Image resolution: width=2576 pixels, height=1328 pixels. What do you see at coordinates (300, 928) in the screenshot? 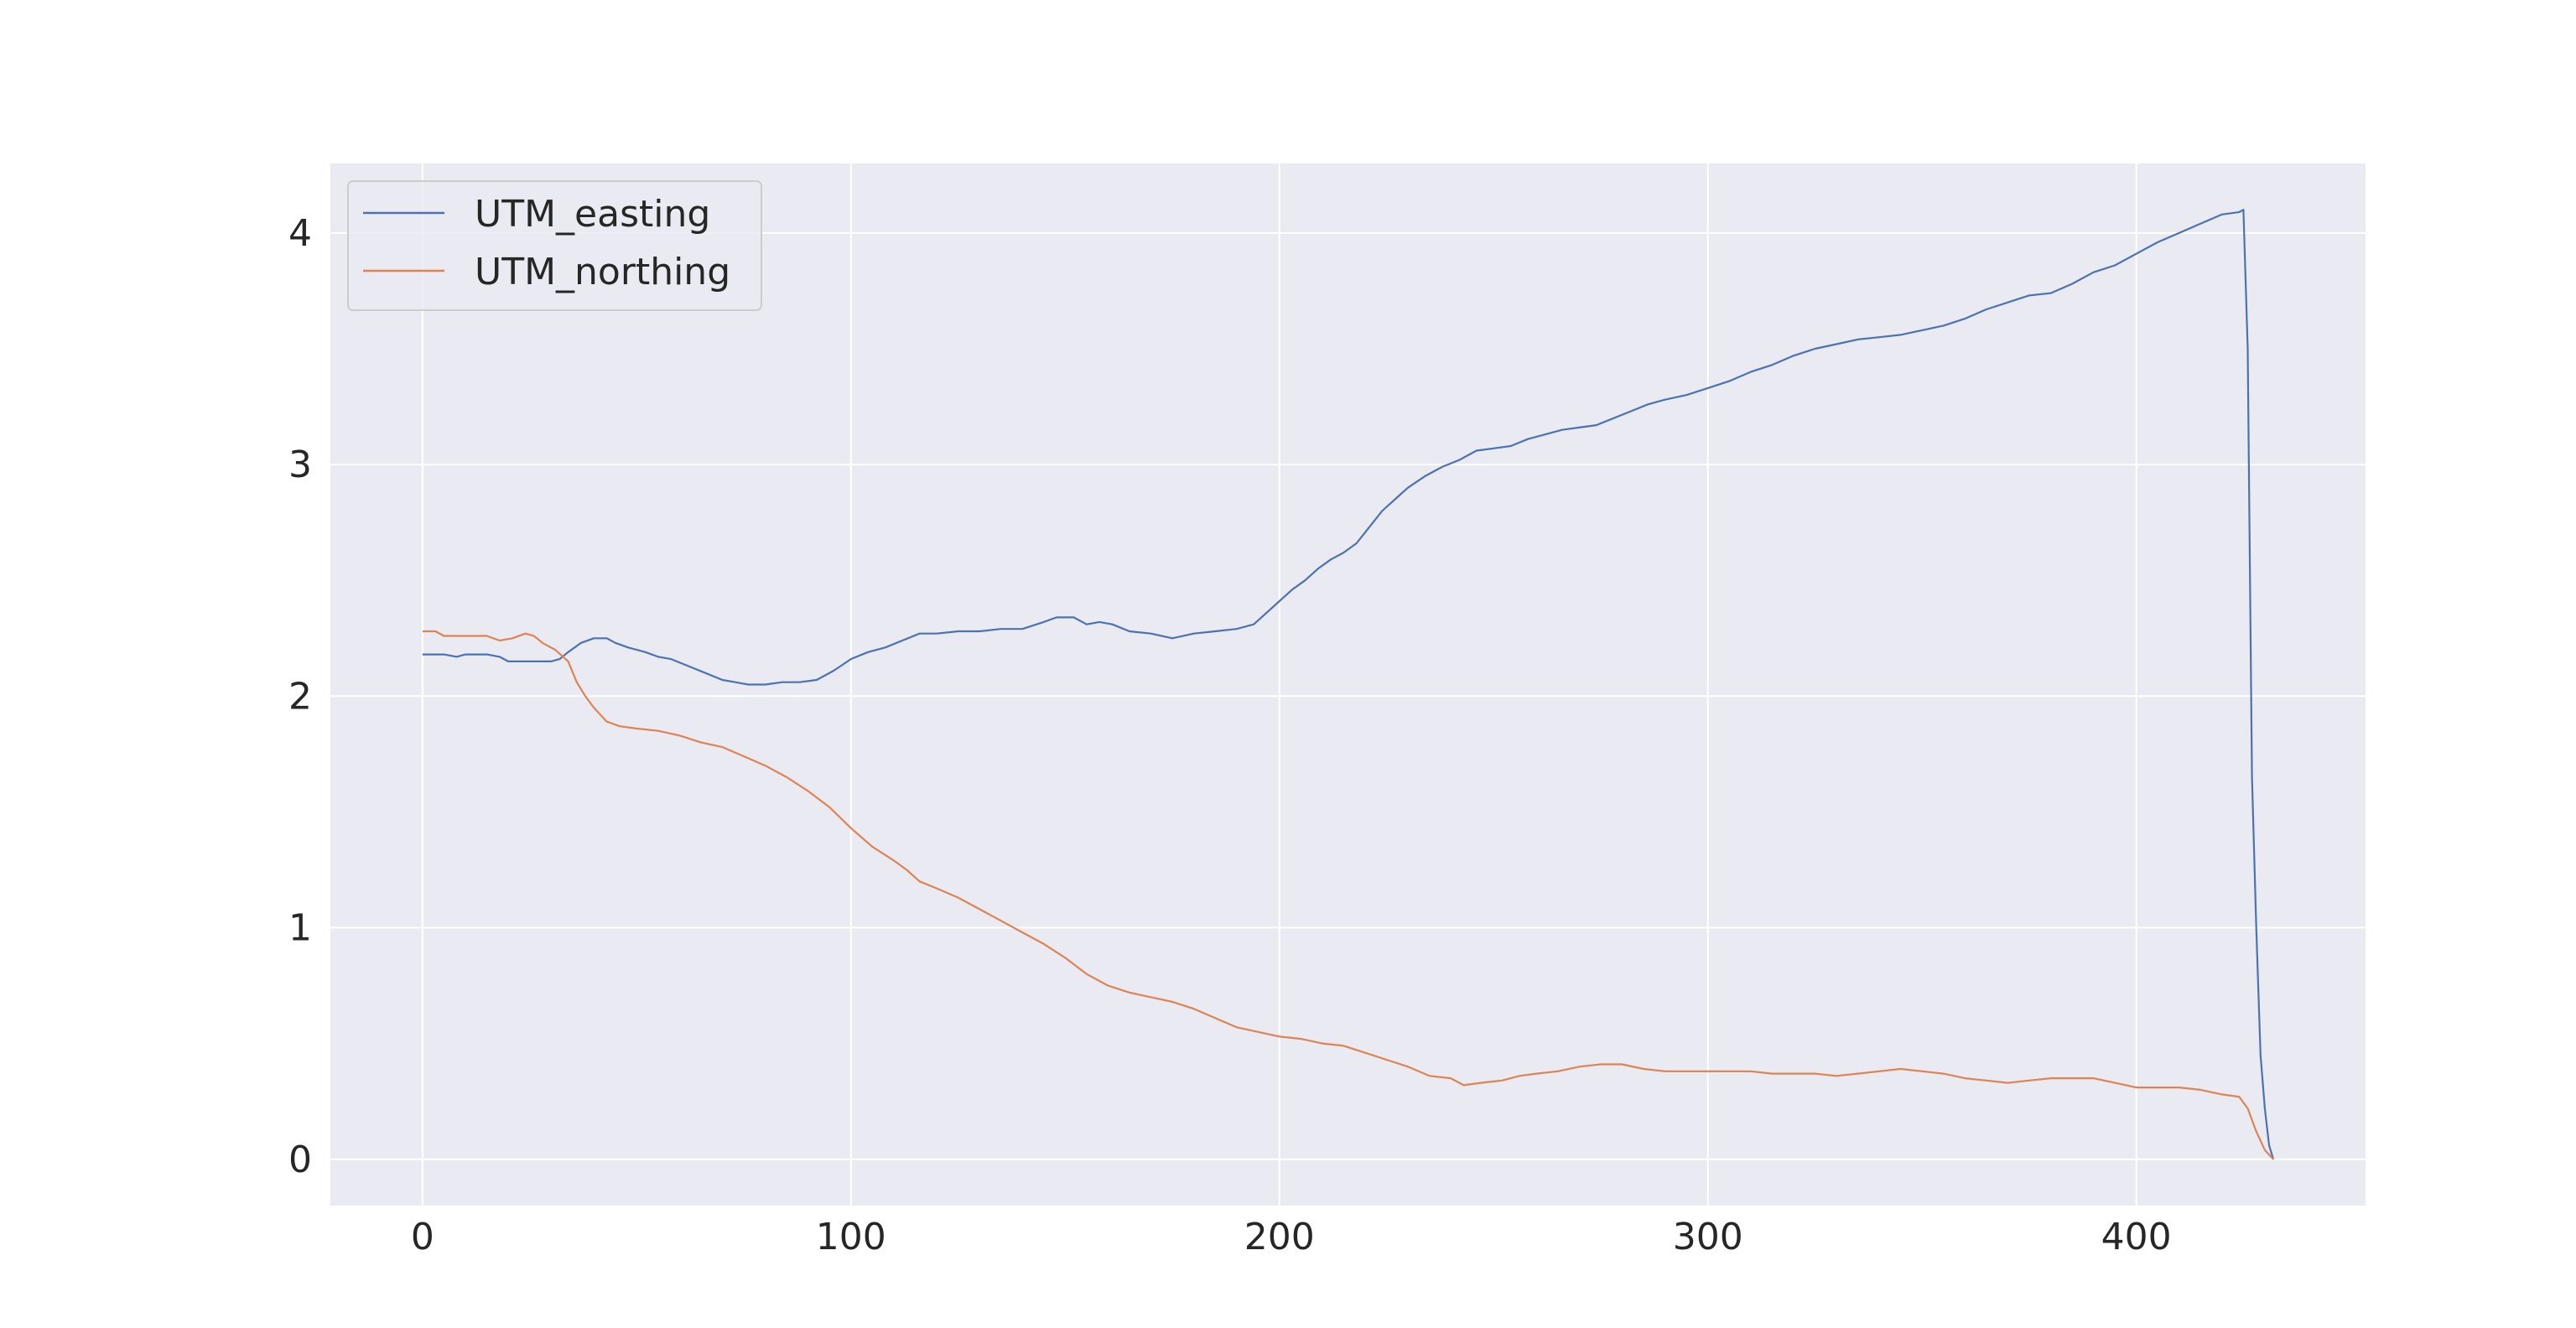
I see `y-tick-label: 1` at bounding box center [300, 928].